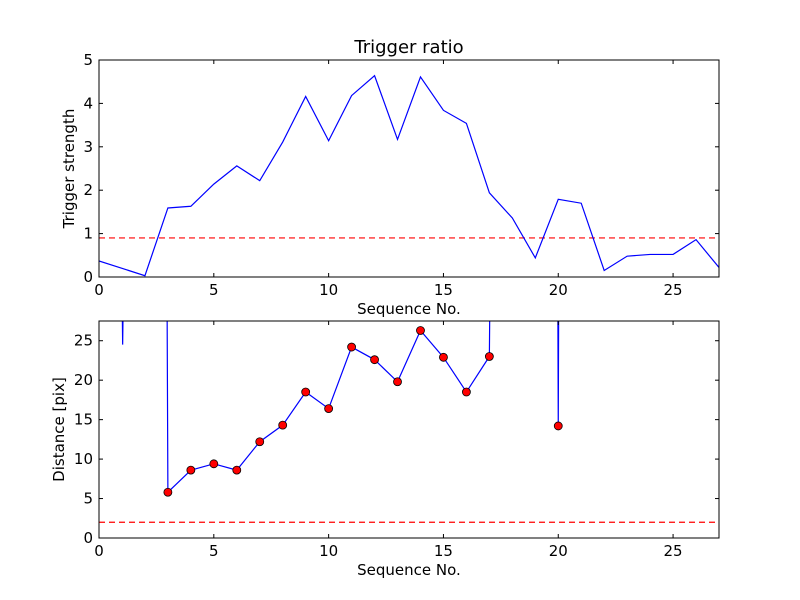 This screenshot has height=600, width=800. Describe the element at coordinates (88, 499) in the screenshot. I see `bottom-ytick-label-1: 5` at that location.